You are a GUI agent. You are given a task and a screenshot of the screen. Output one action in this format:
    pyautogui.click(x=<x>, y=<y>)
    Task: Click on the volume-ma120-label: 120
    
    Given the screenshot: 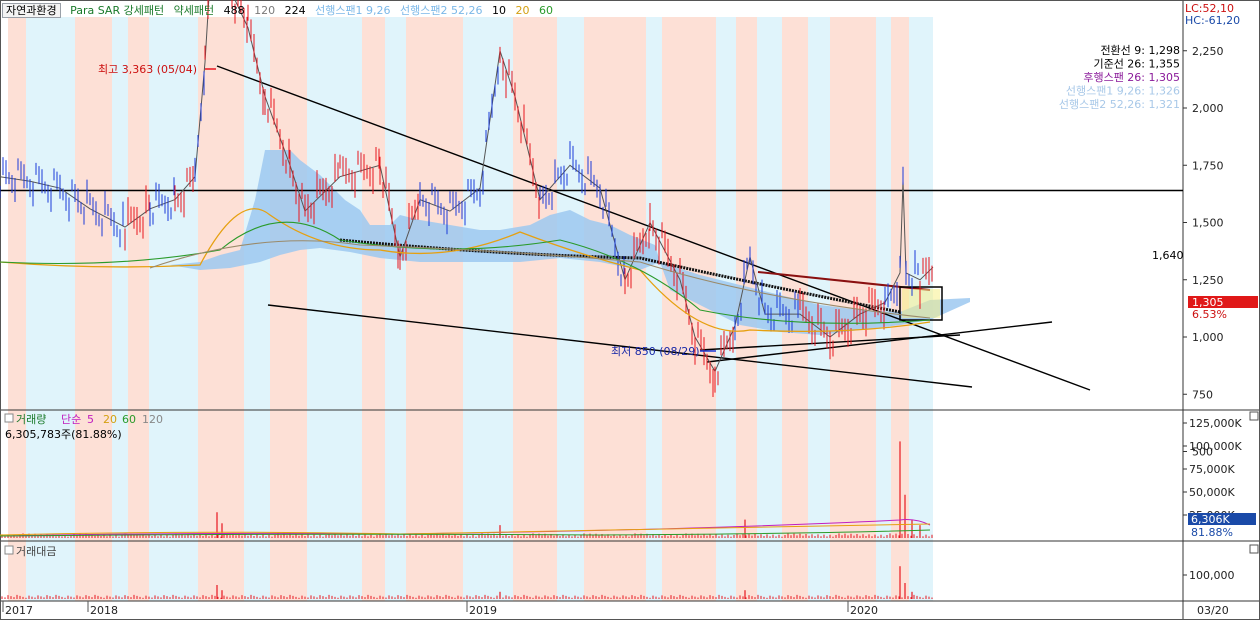 What is the action you would take?
    pyautogui.click(x=152, y=419)
    